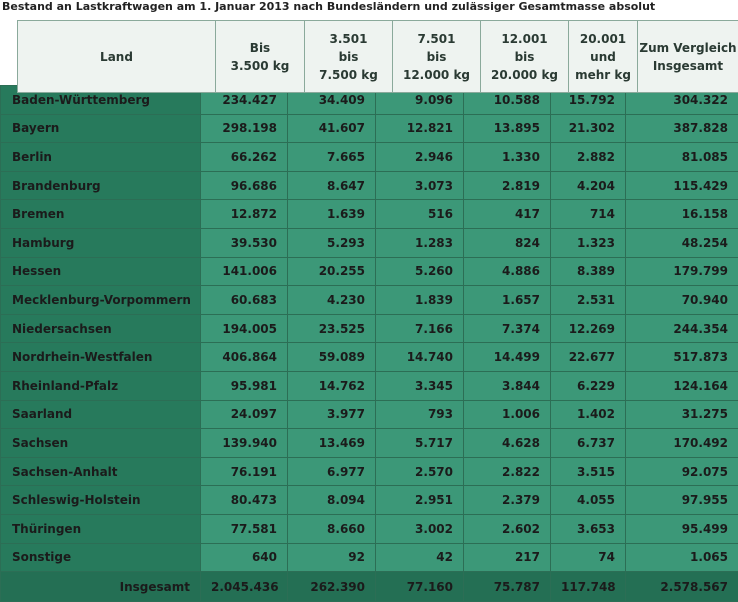 The width and height of the screenshot is (738, 602). What do you see at coordinates (332, 528) in the screenshot?
I see `cell: 8.660` at bounding box center [332, 528].